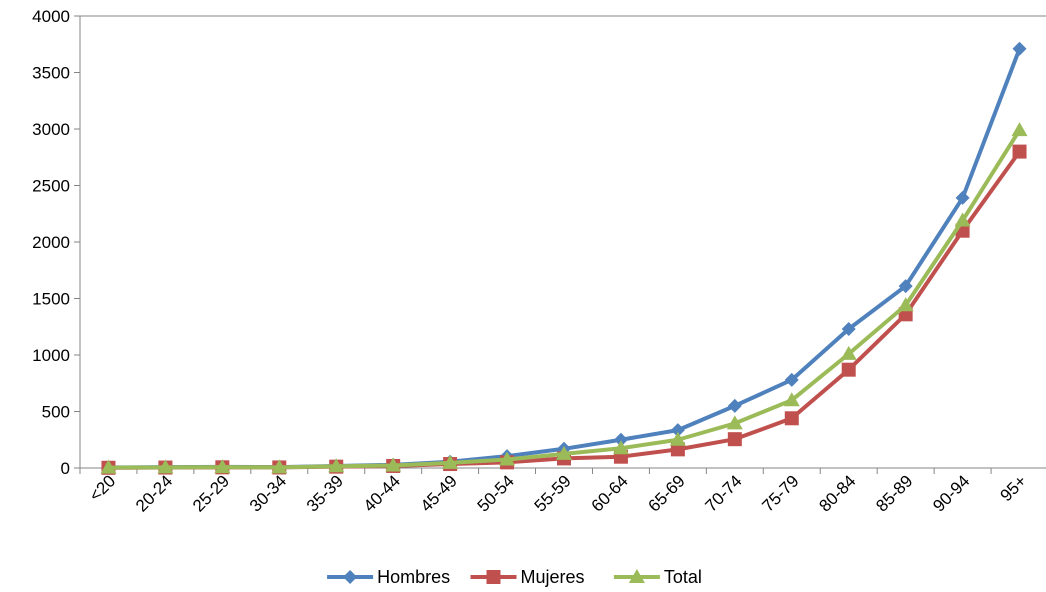 This screenshot has width=1046, height=592. I want to click on x-tick-label: 65-69, so click(667, 493).